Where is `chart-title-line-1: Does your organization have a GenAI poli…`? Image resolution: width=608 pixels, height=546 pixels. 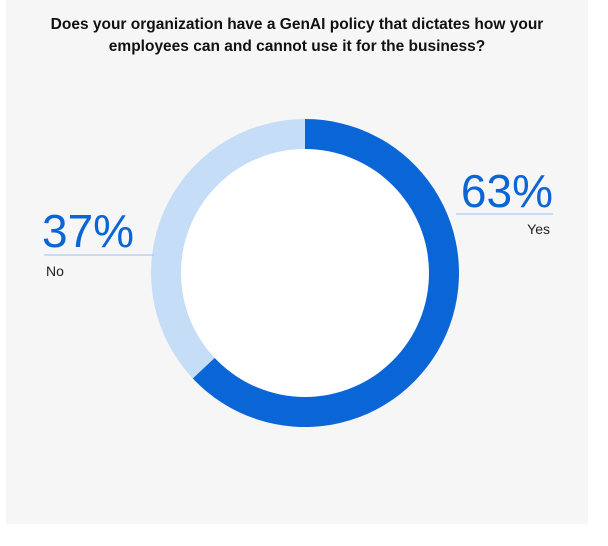
chart-title-line-1: Does your organization have a GenAI poli… is located at coordinates (297, 24).